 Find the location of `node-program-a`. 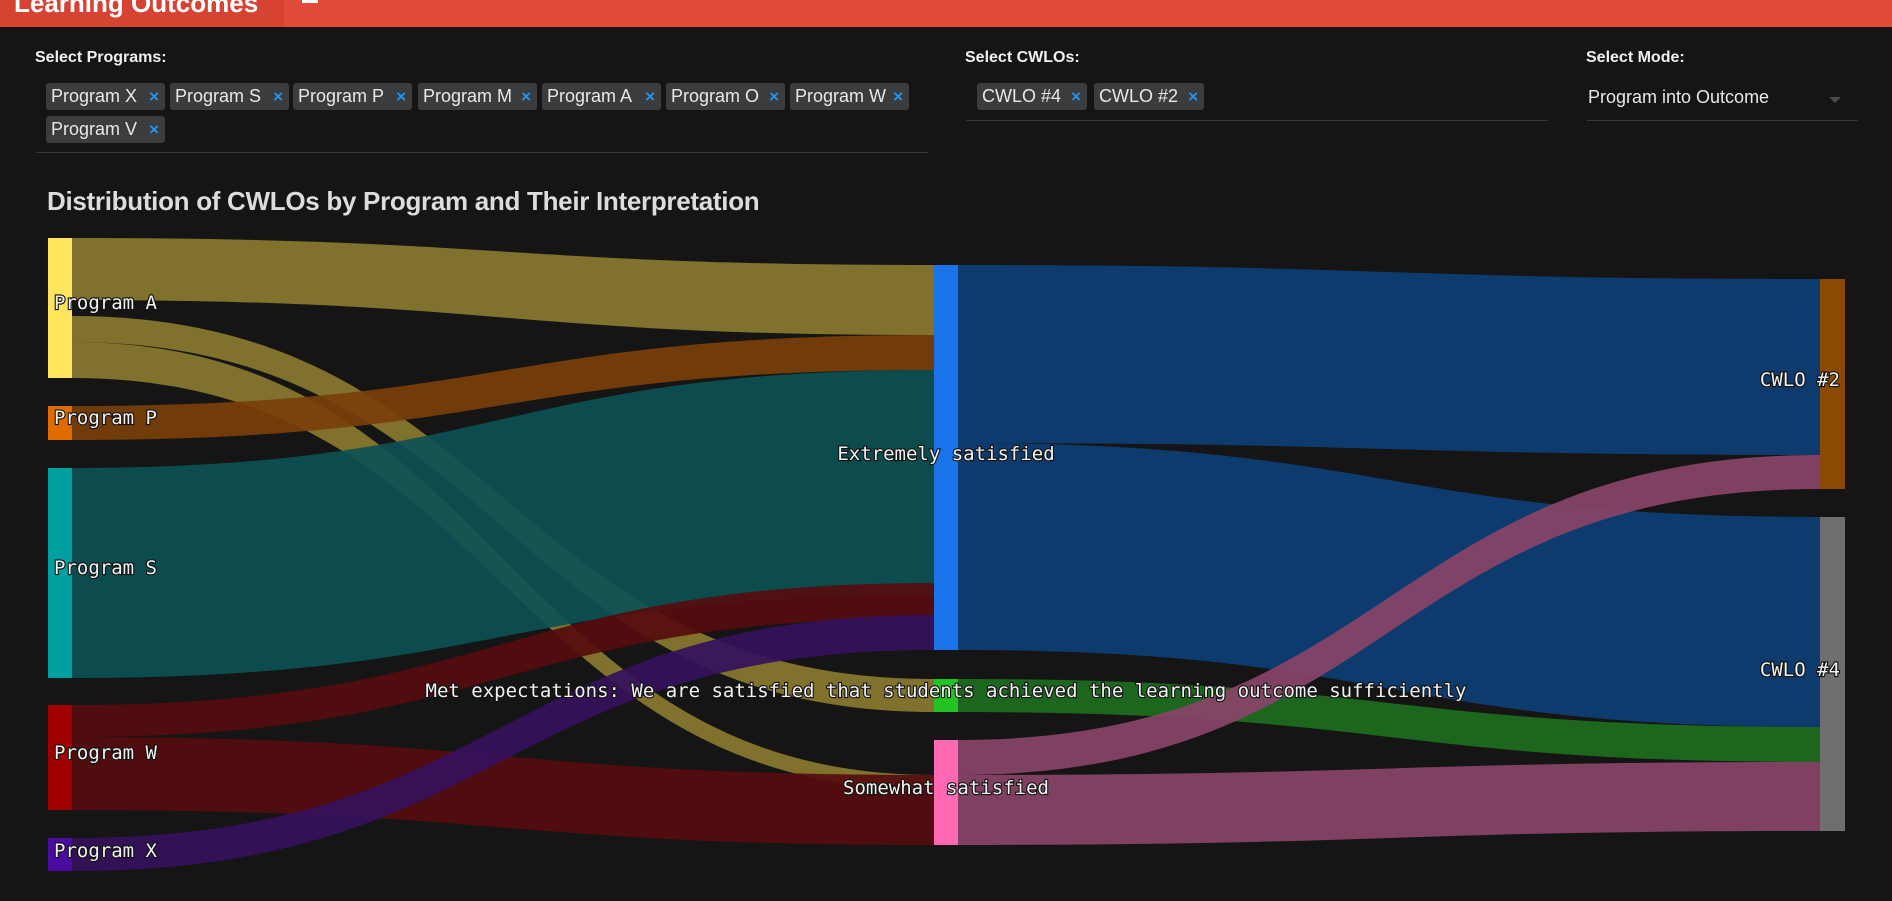

node-program-a is located at coordinates (60, 308).